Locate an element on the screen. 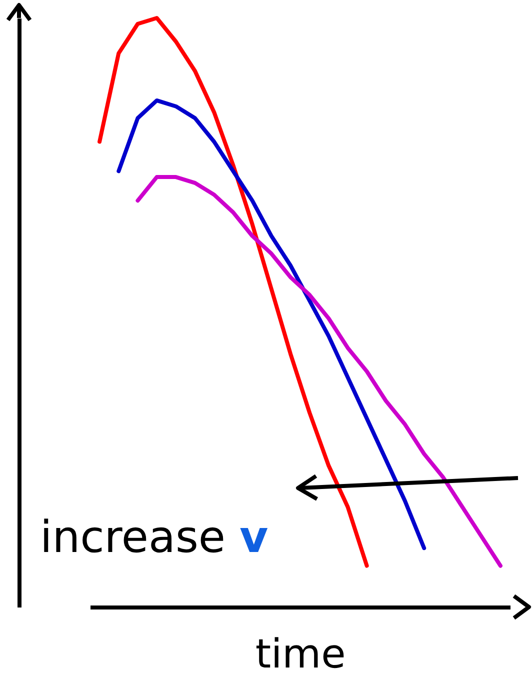 This screenshot has height=688, width=532. x-axis-title: time is located at coordinates (300, 655).